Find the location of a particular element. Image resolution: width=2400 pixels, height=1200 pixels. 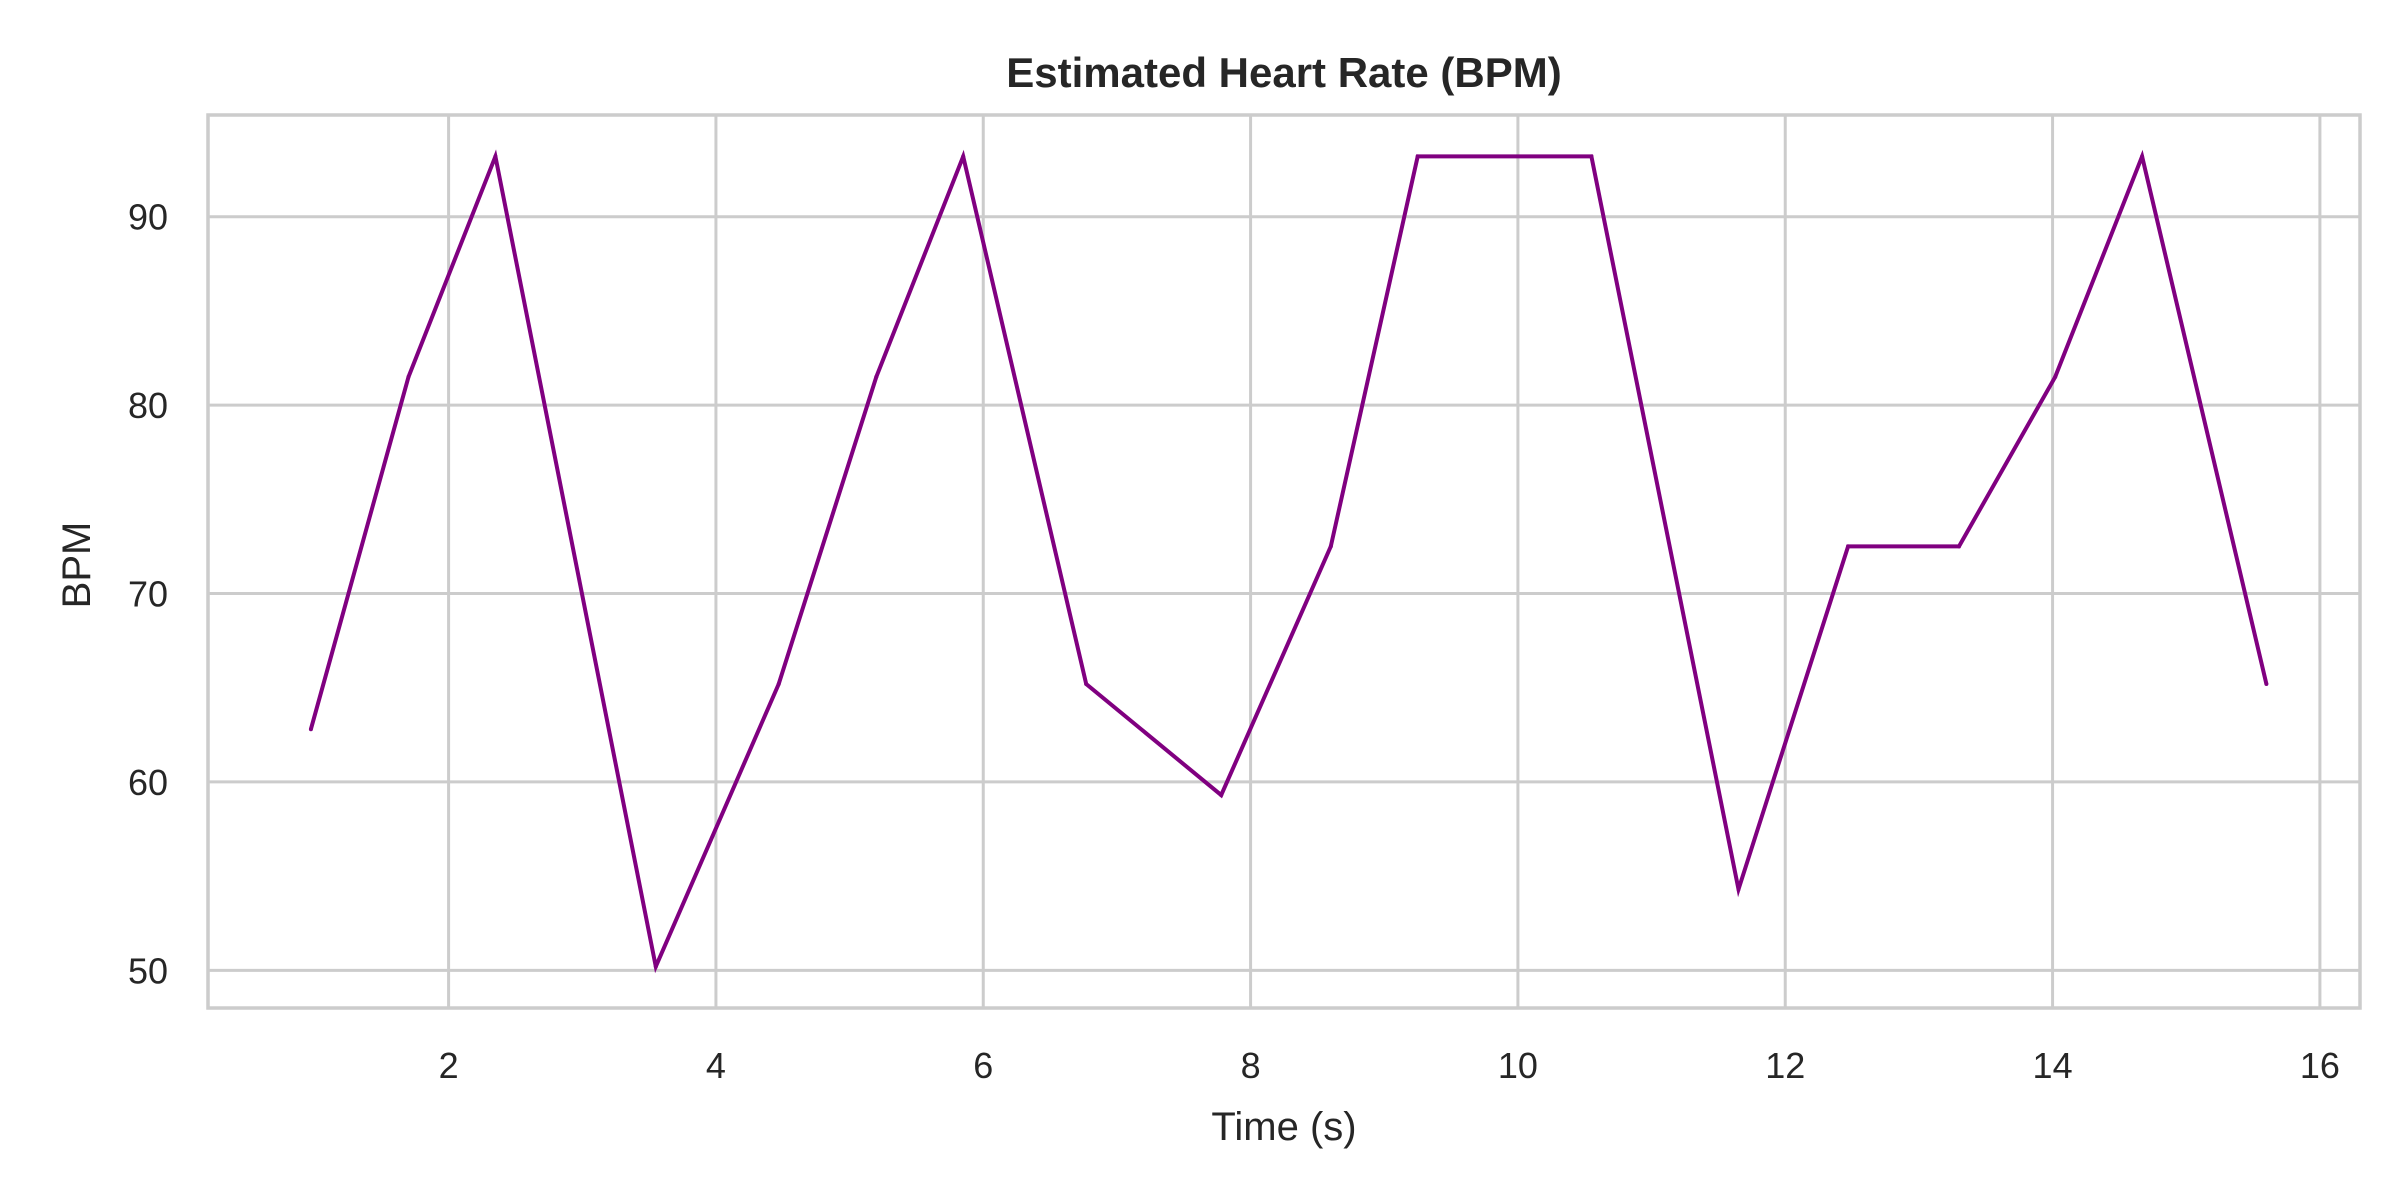

y-tick-labels: 50 60 70 80 90 is located at coordinates (148, 594).